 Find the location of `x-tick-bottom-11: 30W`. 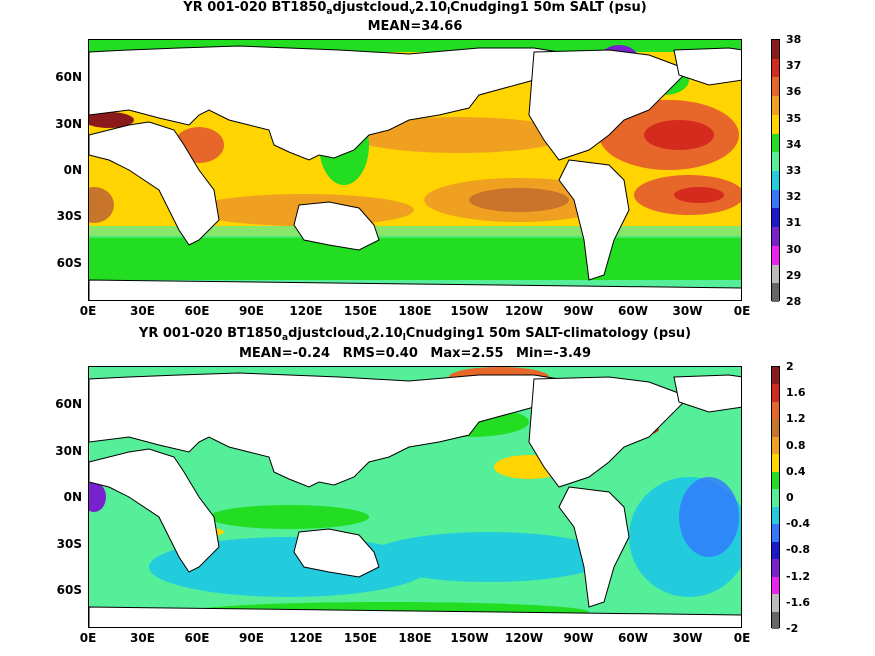

x-tick-bottom-11: 30W is located at coordinates (687, 638).